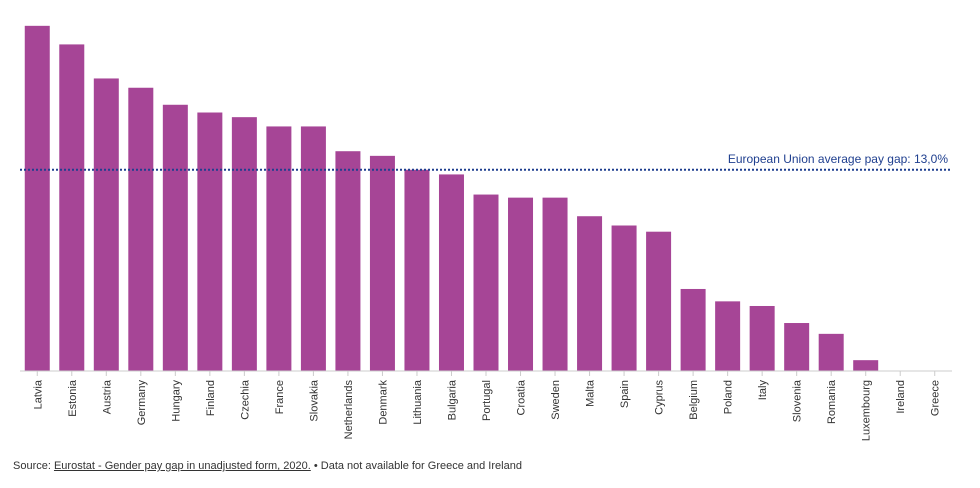 The height and width of the screenshot is (488, 980). I want to click on tick-label-sweden: Sweden, so click(556, 400).